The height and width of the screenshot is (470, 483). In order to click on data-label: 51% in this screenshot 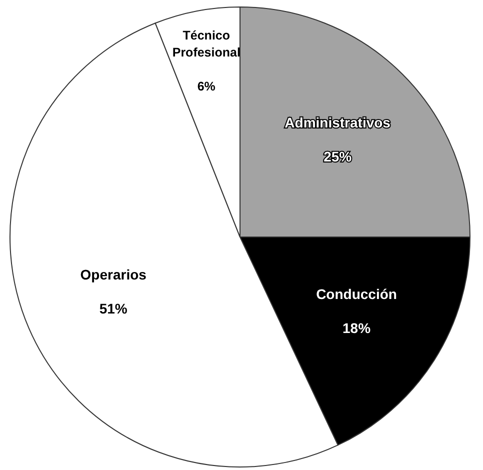, I will do `click(113, 308)`.